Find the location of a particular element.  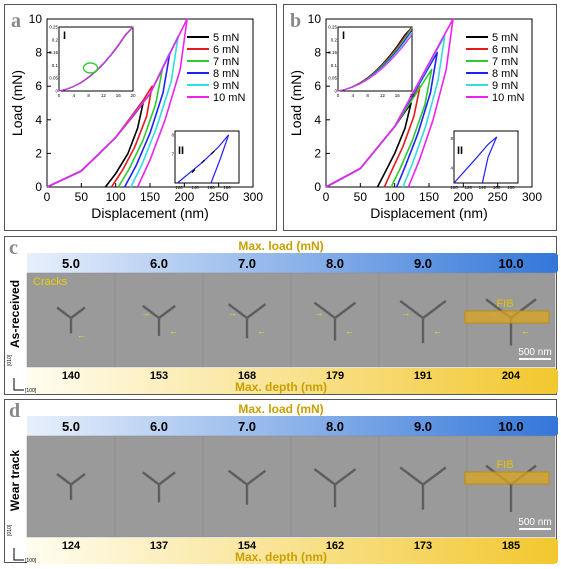

x-tick-label: 250 is located at coordinates (219, 197).